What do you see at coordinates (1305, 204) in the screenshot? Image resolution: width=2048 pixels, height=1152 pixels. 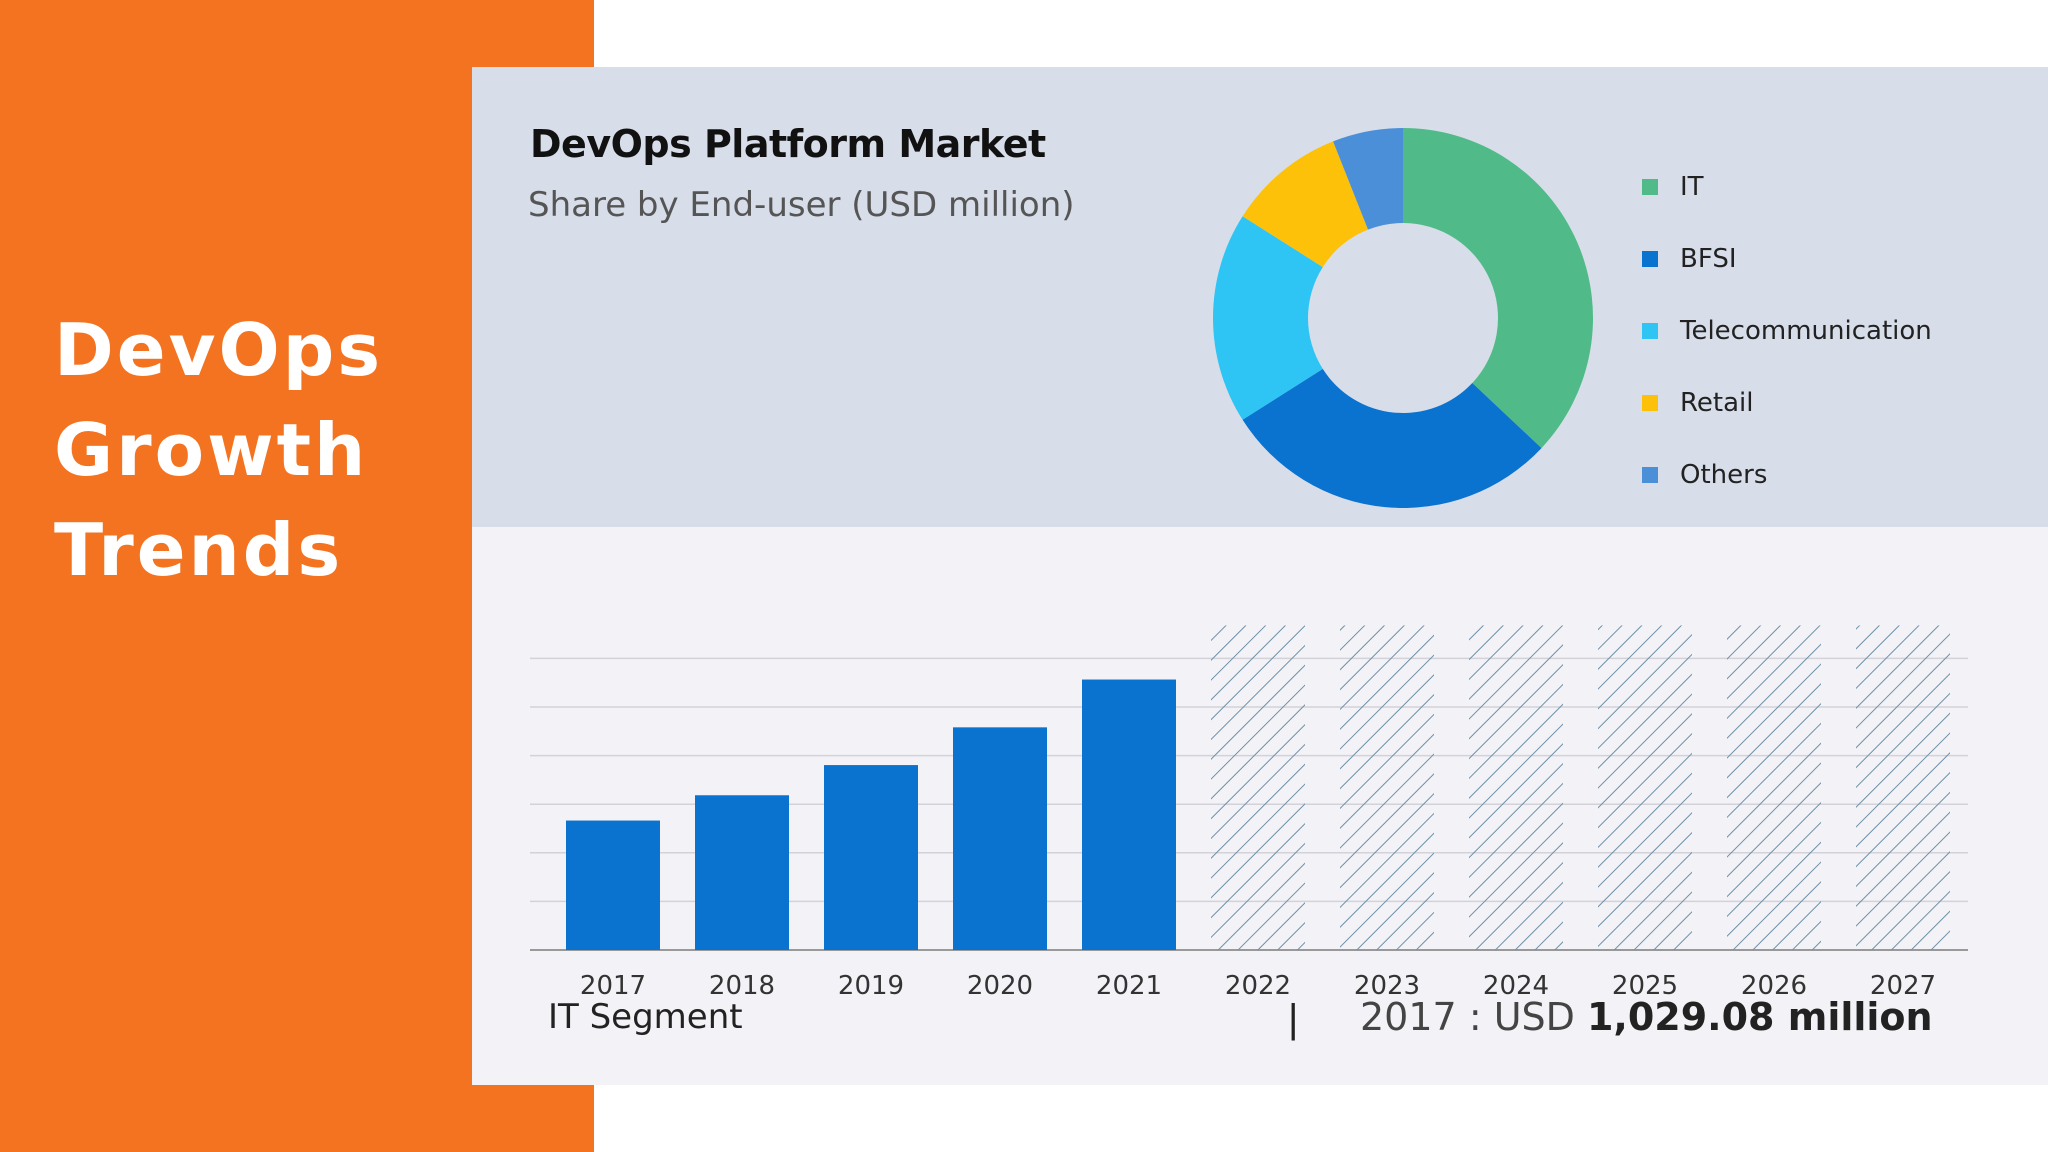 I see `donut-slice-retail` at bounding box center [1305, 204].